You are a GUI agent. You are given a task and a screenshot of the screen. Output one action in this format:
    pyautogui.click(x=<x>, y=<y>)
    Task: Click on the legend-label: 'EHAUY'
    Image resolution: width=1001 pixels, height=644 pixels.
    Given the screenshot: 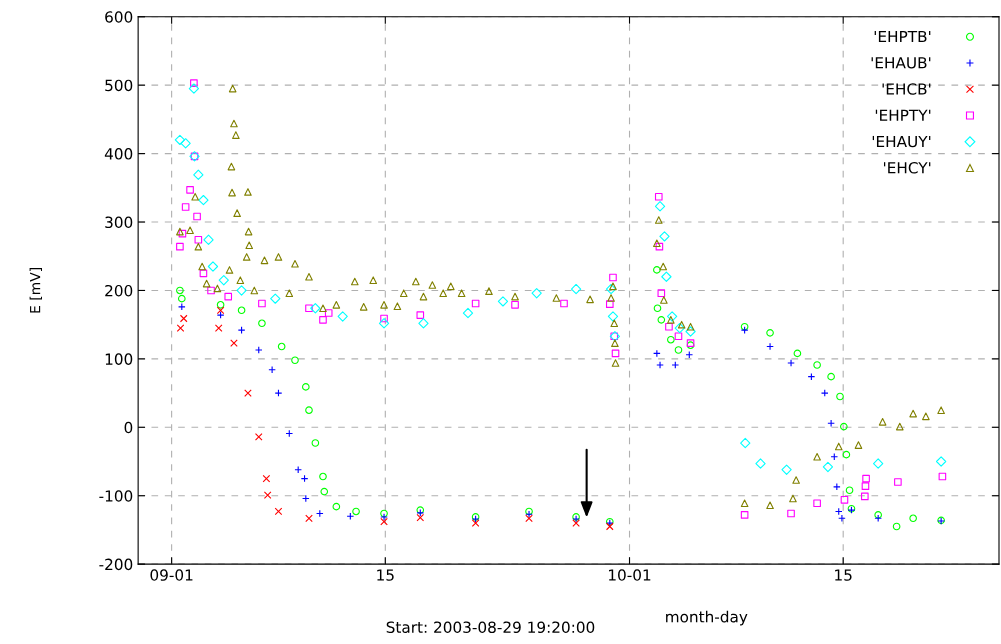 What is the action you would take?
    pyautogui.click(x=901, y=141)
    